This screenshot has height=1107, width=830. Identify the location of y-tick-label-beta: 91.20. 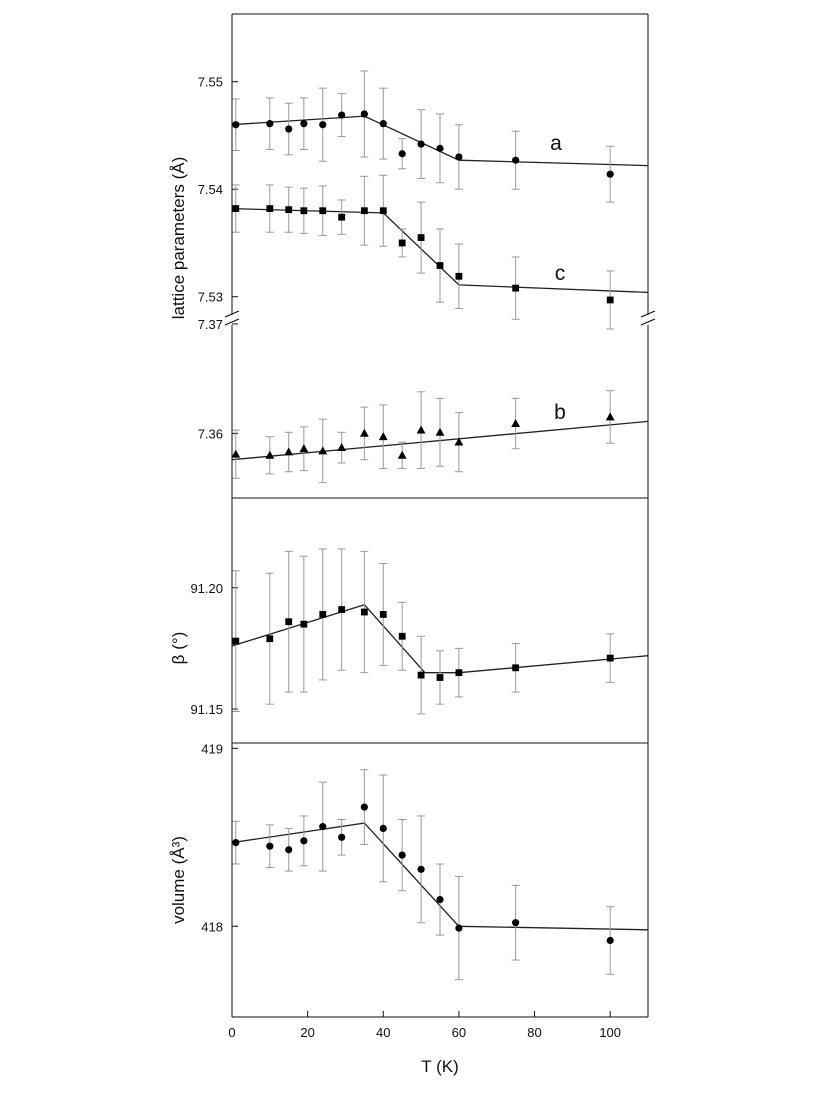
(206, 588).